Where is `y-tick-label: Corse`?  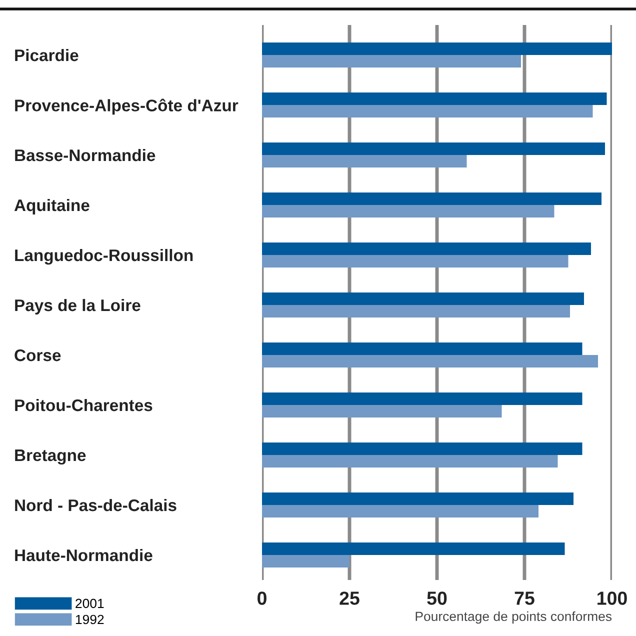 y-tick-label: Corse is located at coordinates (37, 355).